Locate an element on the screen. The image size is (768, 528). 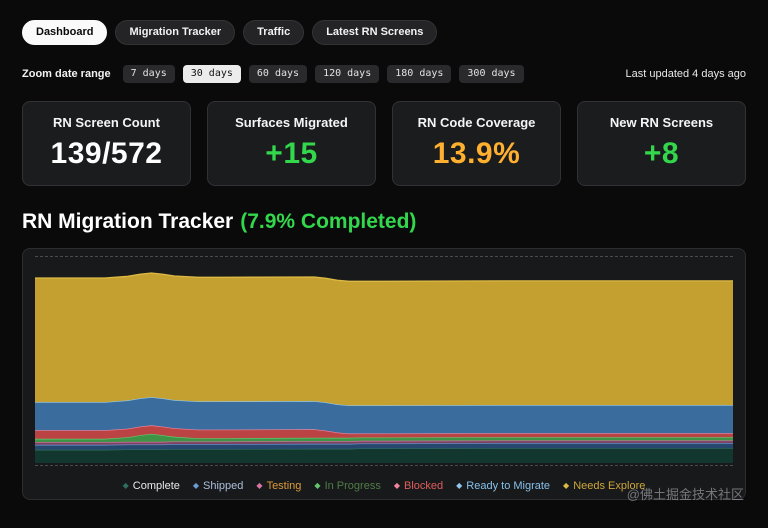
stat-title: Surfaces Migrated is located at coordinates (291, 122).